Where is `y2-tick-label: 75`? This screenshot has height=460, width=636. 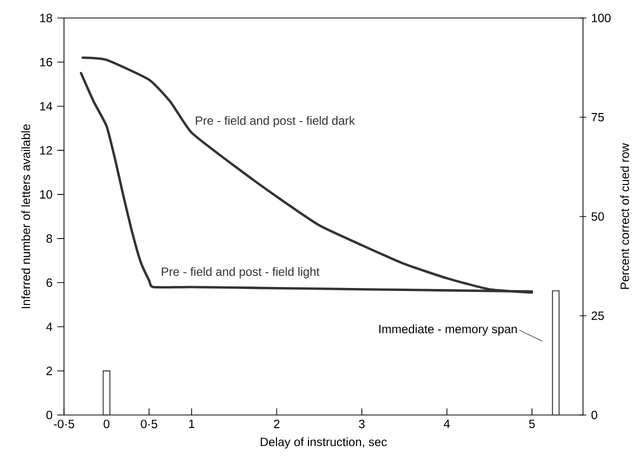
y2-tick-label: 75 is located at coordinates (598, 117).